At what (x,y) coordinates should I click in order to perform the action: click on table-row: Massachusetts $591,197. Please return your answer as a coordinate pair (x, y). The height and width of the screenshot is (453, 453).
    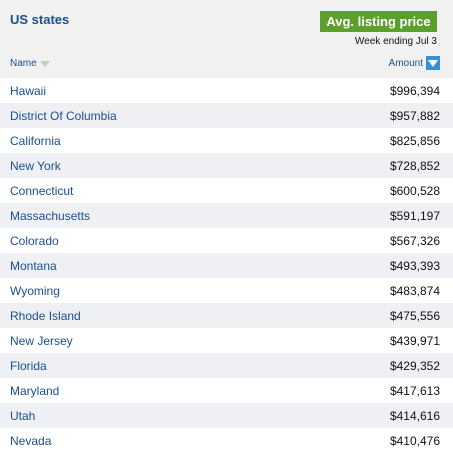
    Looking at the image, I should click on (226, 215).